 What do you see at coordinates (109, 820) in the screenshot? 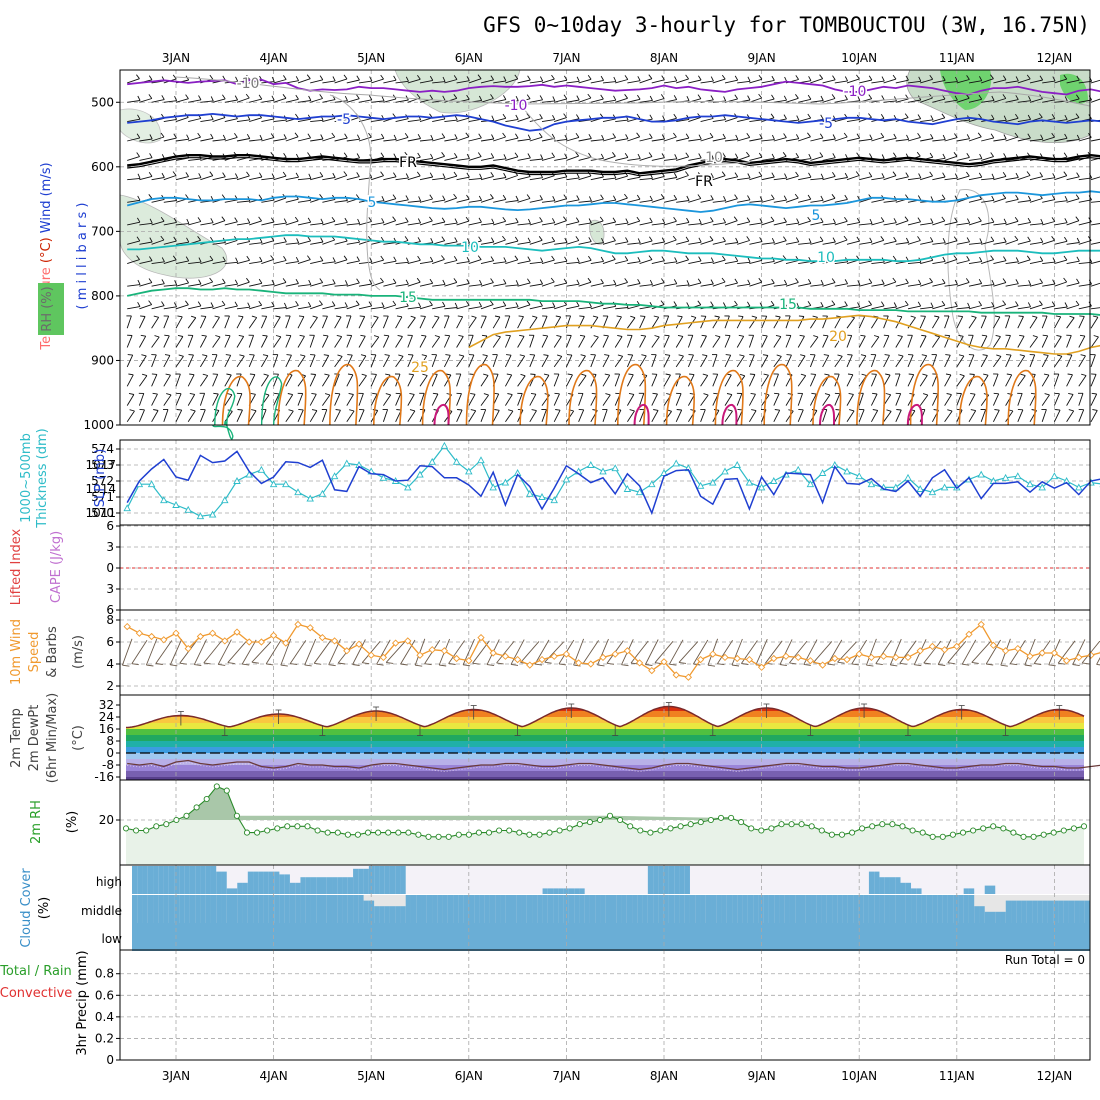
I see `rh2m-ticks: 20` at bounding box center [109, 820].